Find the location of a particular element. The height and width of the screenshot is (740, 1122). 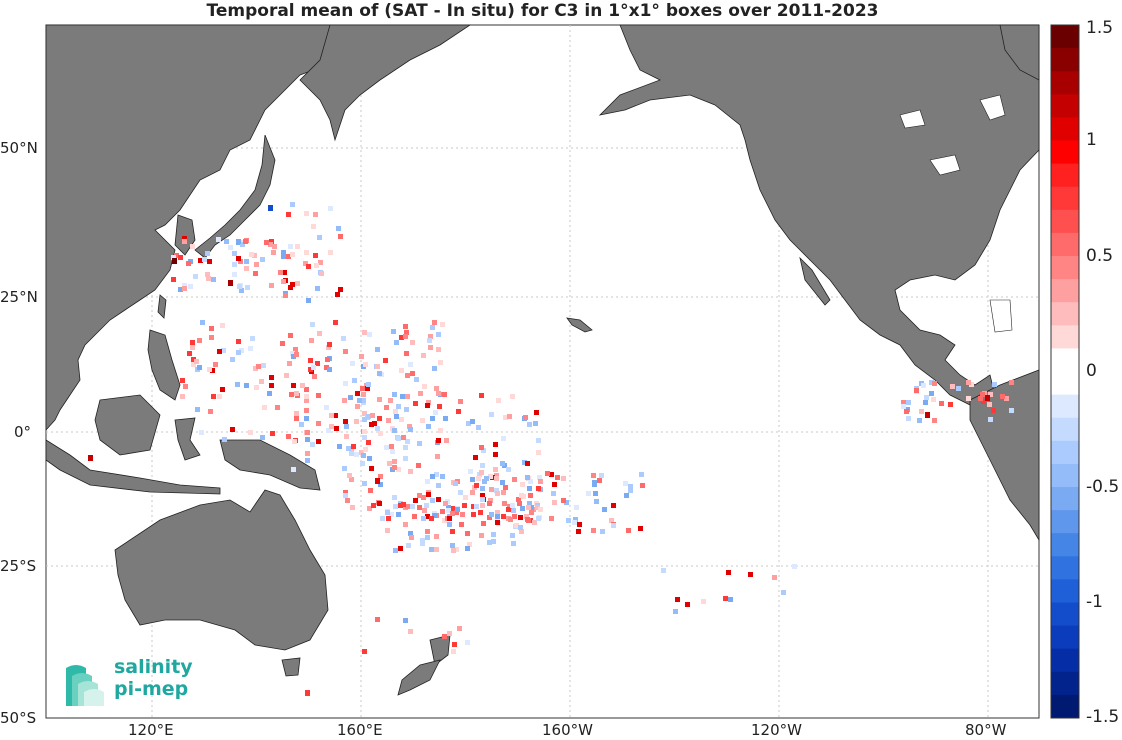

greenland is located at coordinates (1019, 52).